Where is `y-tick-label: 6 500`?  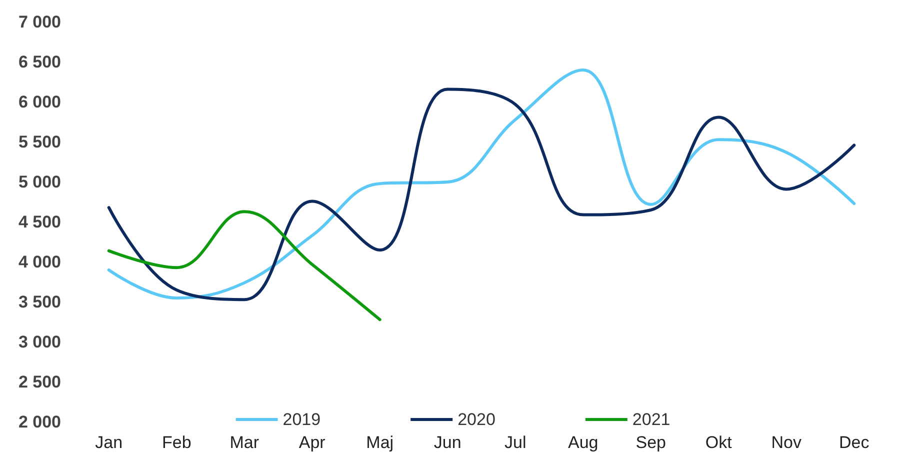
y-tick-label: 6 500 is located at coordinates (39, 62).